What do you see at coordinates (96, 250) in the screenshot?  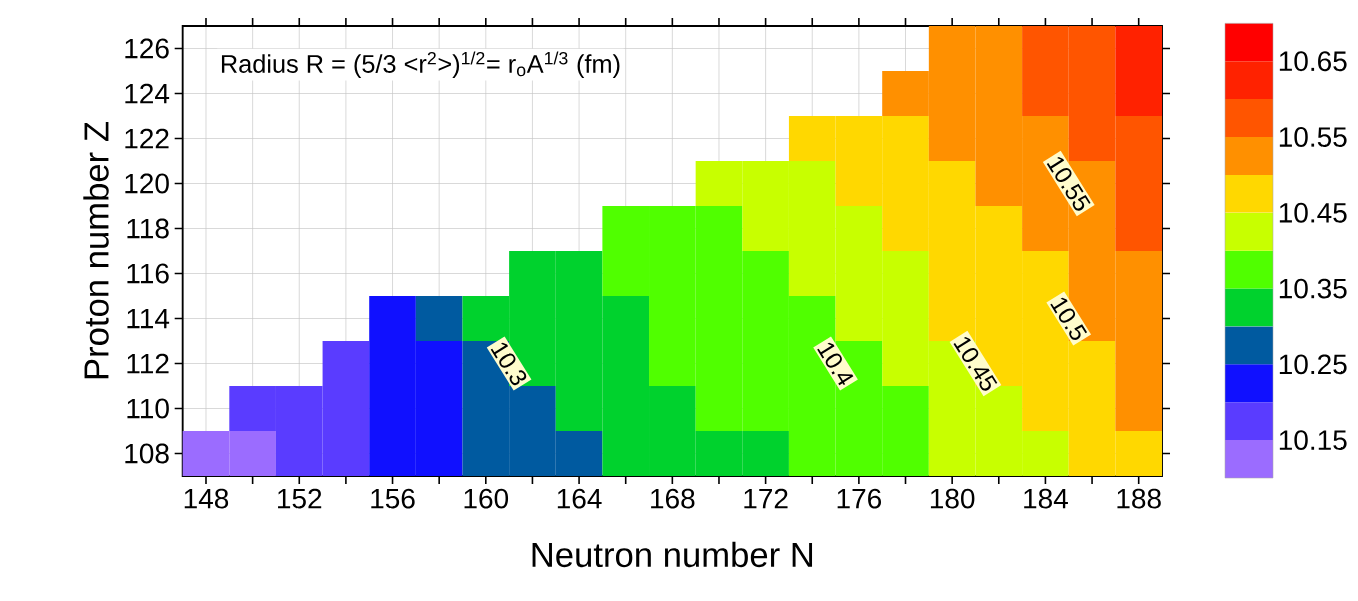 I see `y-axis-title: Proton number Z` at bounding box center [96, 250].